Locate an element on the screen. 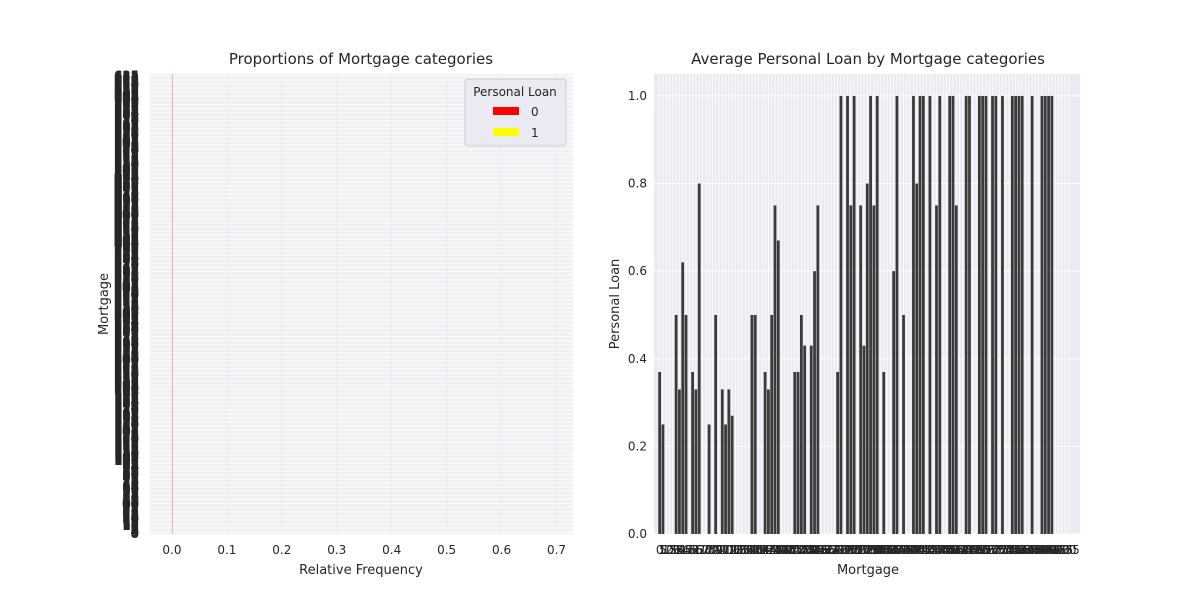 This screenshot has width=1200, height=600. left-y-tick-label: 99 is located at coordinates (130, 462).